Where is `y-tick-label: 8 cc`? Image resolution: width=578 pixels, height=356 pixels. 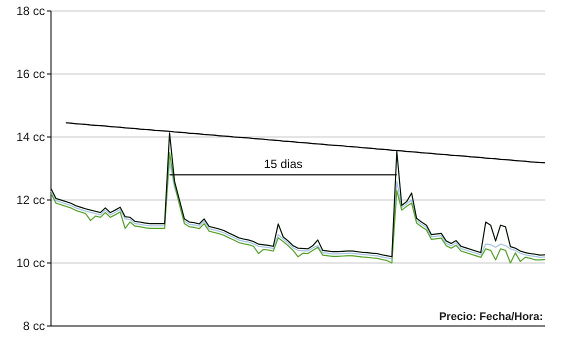
y-tick-label: 8 cc is located at coordinates (33, 326).